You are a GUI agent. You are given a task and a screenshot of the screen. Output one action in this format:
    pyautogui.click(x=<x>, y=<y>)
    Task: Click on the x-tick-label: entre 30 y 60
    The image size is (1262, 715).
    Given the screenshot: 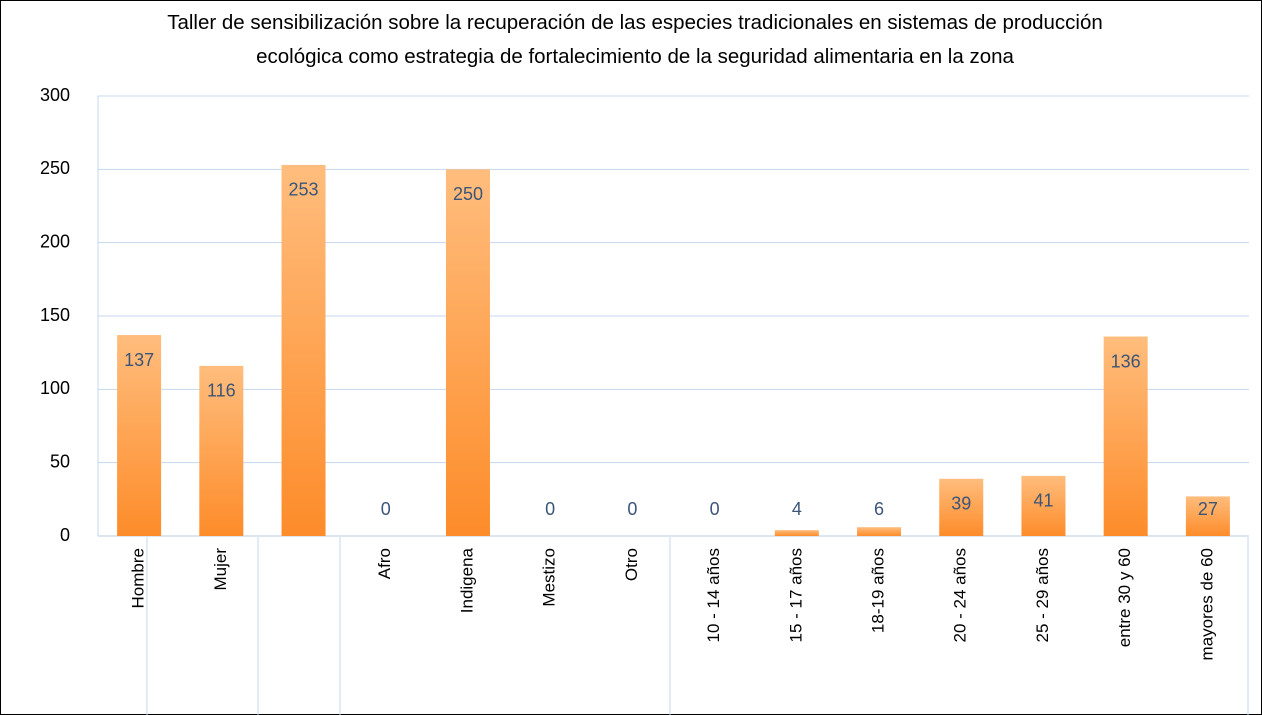 What is the action you would take?
    pyautogui.click(x=1124, y=597)
    